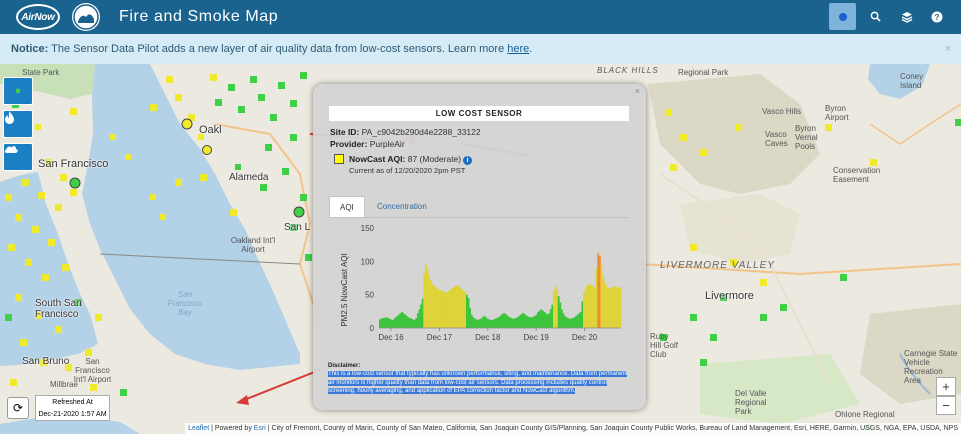 Image resolution: width=961 pixels, height=434 pixels. Describe the element at coordinates (185, 303) in the screenshot. I see `map-label-sf-bay: San Francisco Bay` at that location.